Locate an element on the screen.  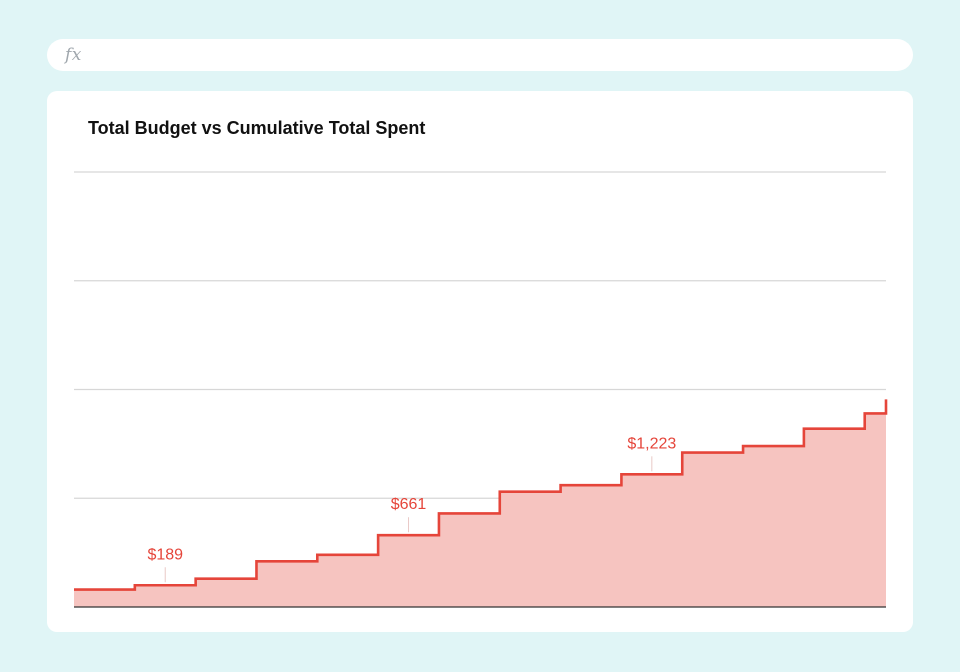
chart-title: Total Budget vs Cumulative Total Spent is located at coordinates (257, 128).